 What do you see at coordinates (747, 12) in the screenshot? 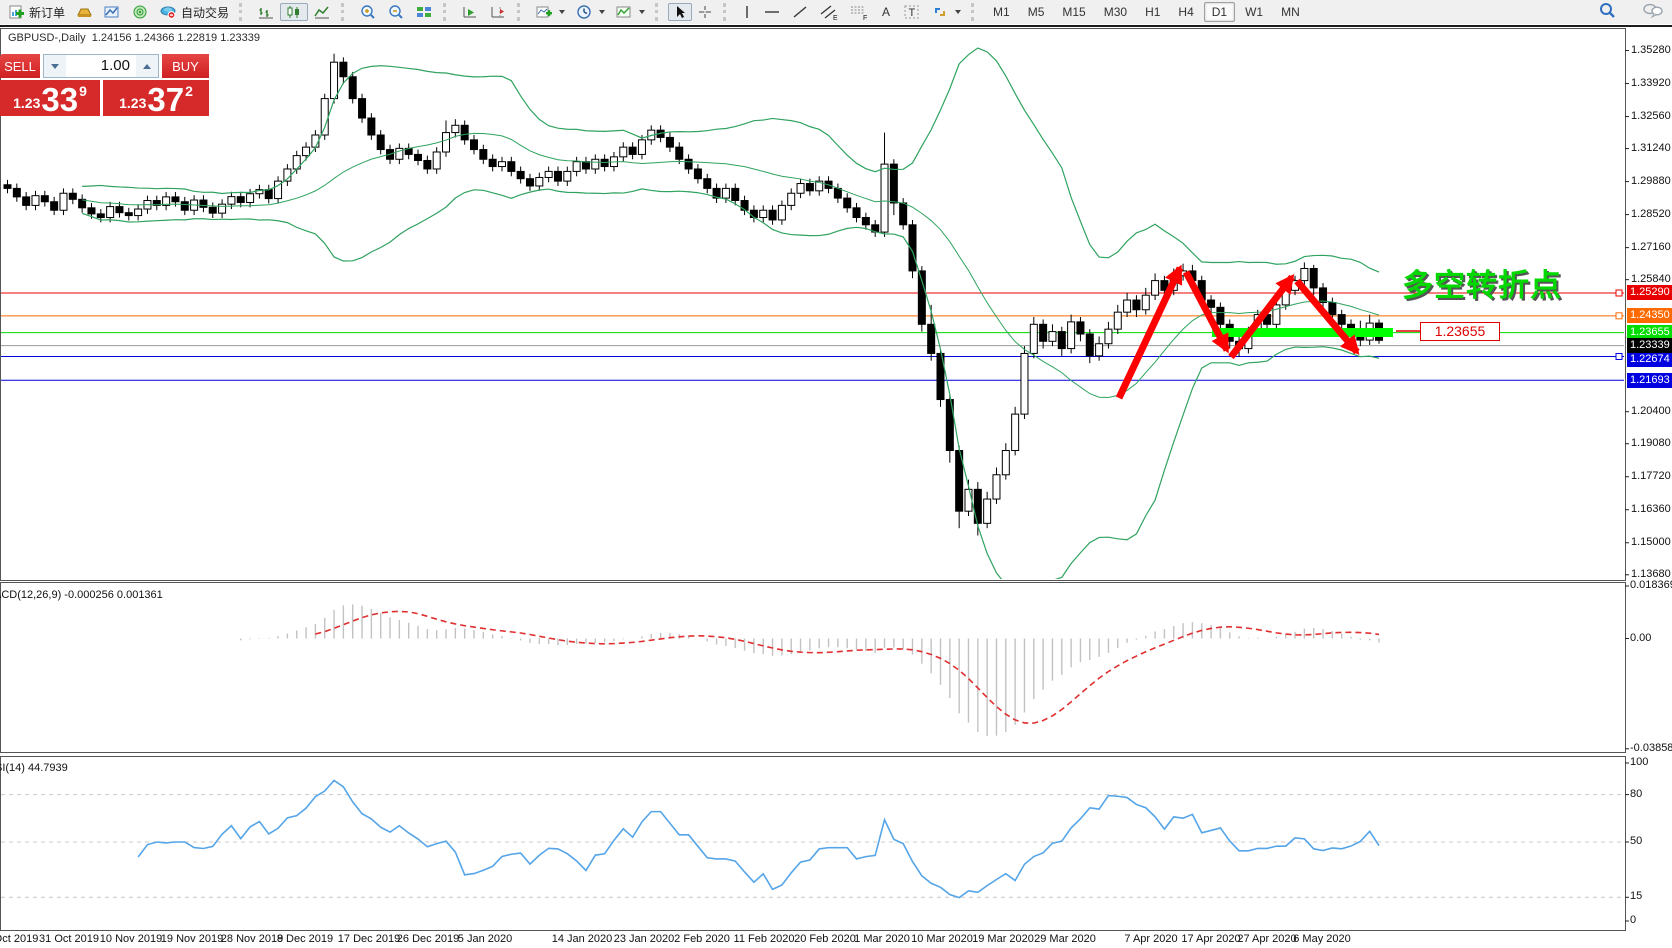
I see `vertical-line-tool-button` at bounding box center [747, 12].